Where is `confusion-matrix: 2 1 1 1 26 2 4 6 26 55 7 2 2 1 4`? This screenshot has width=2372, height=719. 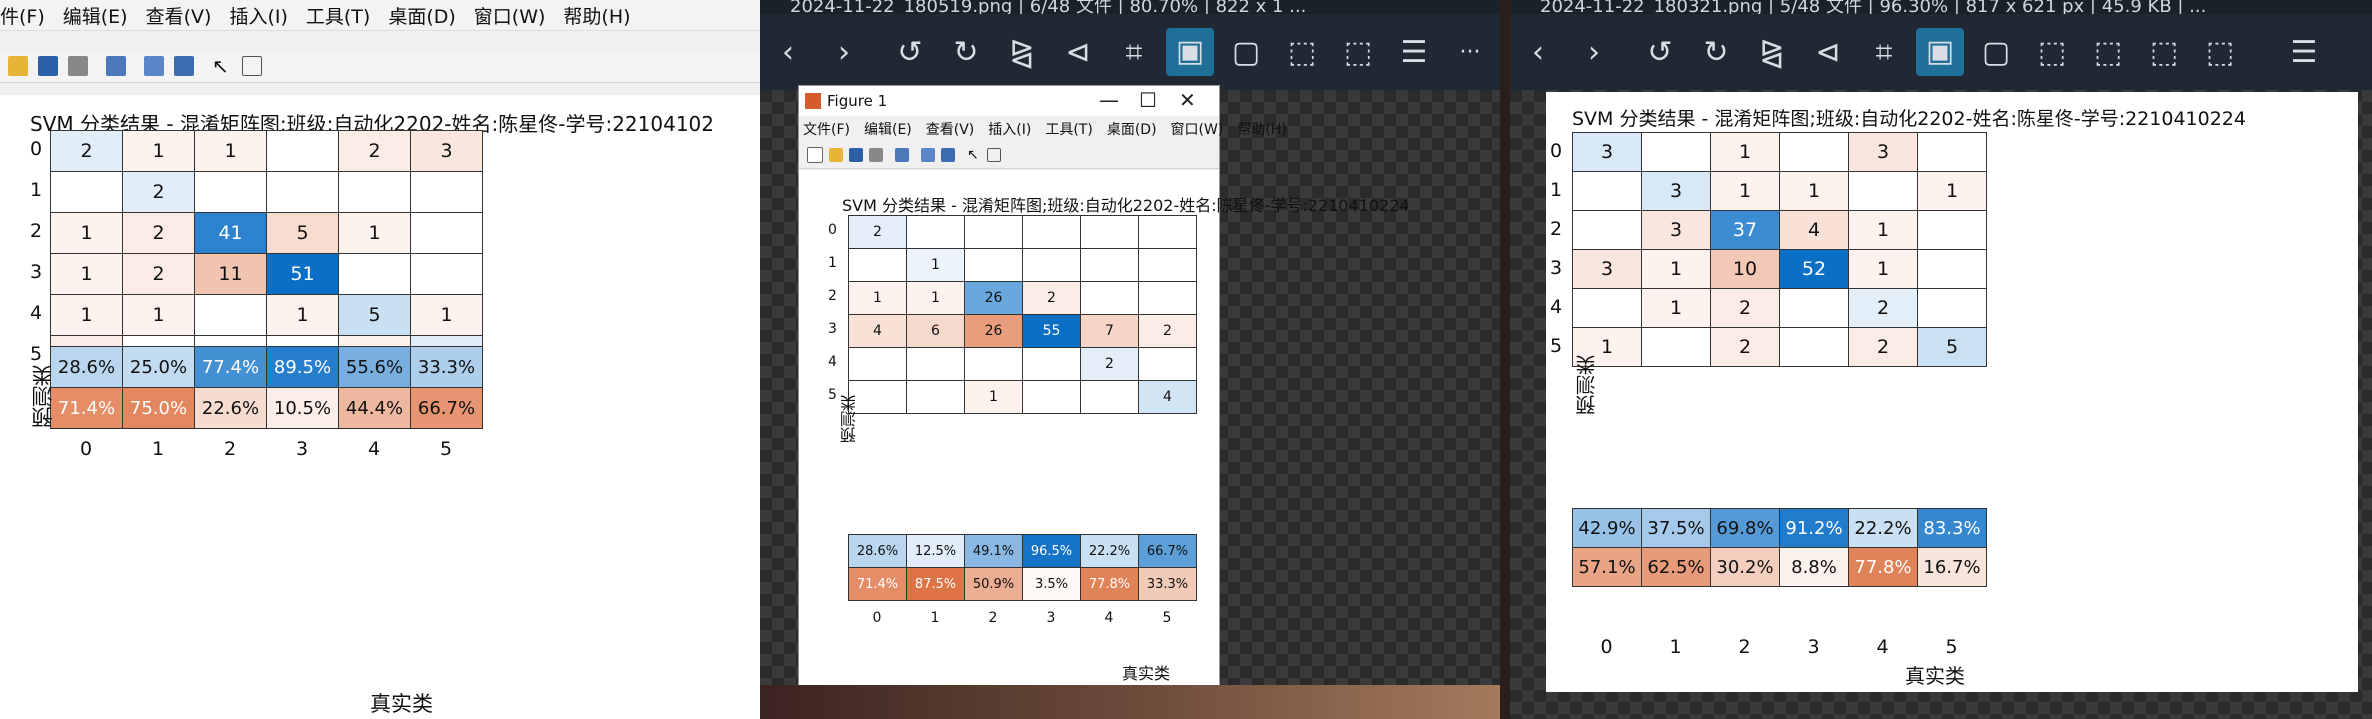 confusion-matrix: 2 1 1 1 26 2 4 6 26 55 7 2 2 1 4 is located at coordinates (1022, 314).